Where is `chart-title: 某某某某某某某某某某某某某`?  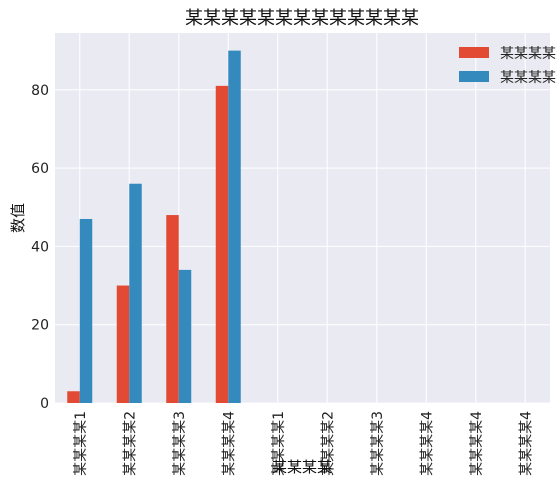 chart-title: 某某某某某某某某某某某某某 is located at coordinates (302, 18).